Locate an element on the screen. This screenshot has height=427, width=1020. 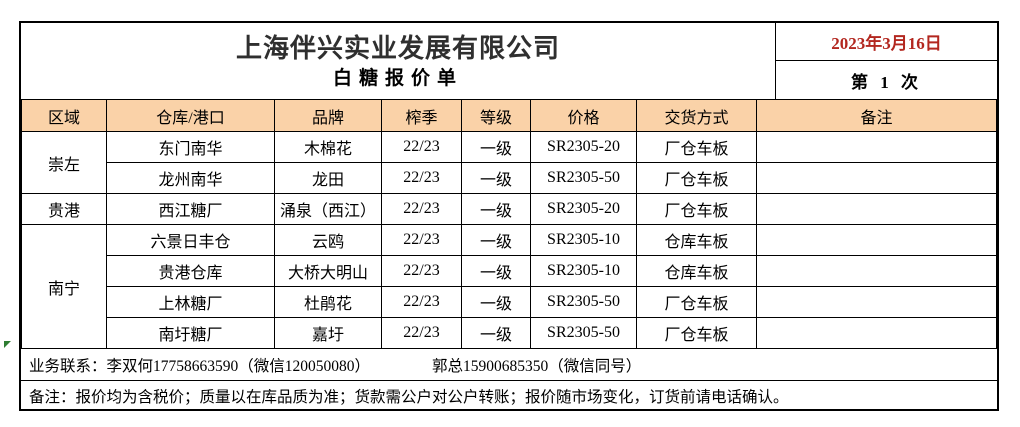
table-row: 上林糖厂 杜鹃花 22/23 一级 SR2305-50 厂仓车板 is located at coordinates (509, 302).